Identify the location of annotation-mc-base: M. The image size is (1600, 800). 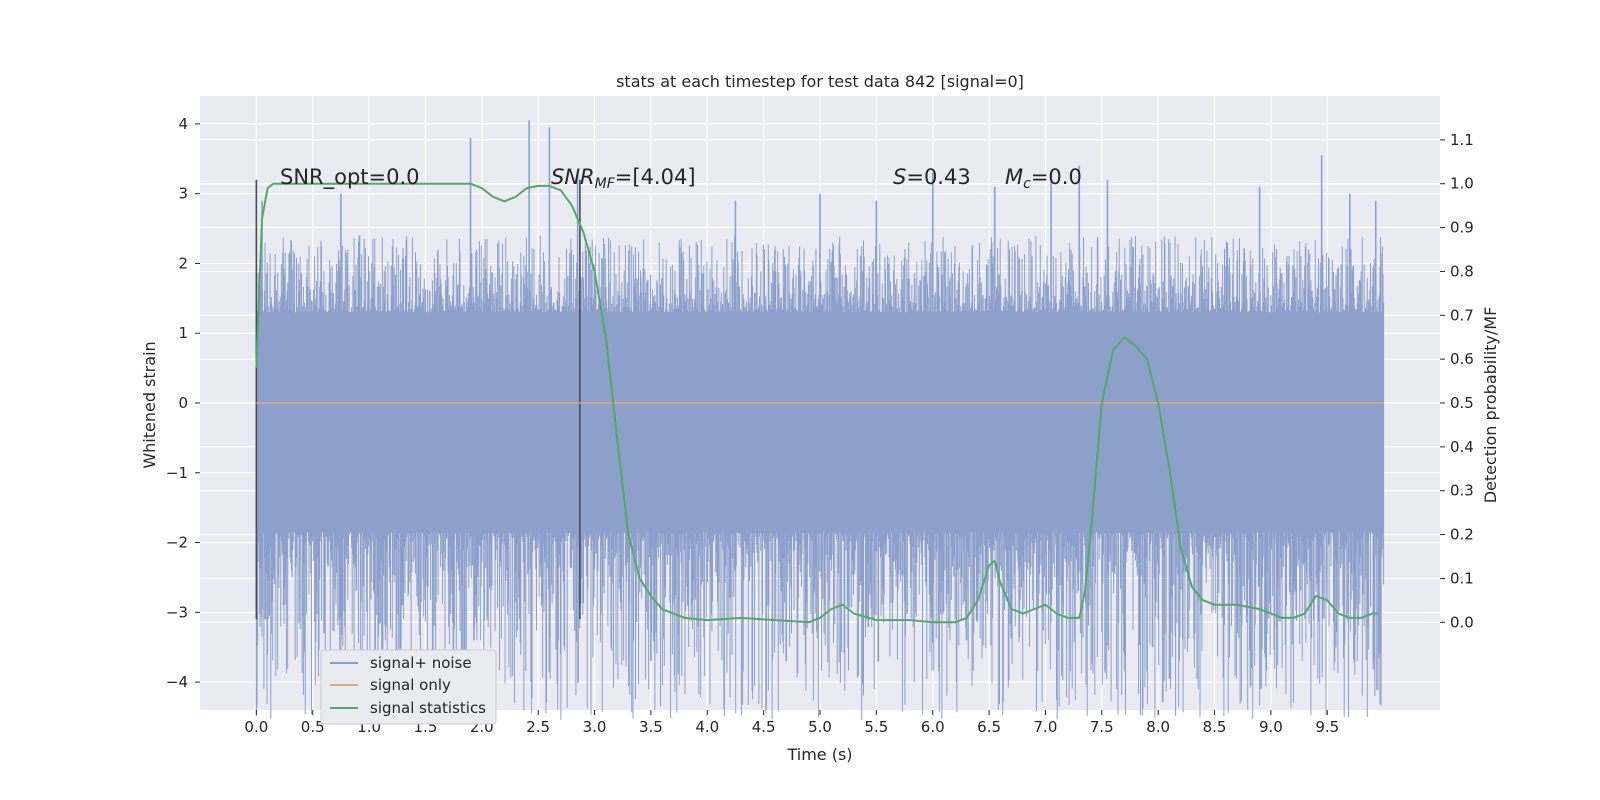
(1014, 177).